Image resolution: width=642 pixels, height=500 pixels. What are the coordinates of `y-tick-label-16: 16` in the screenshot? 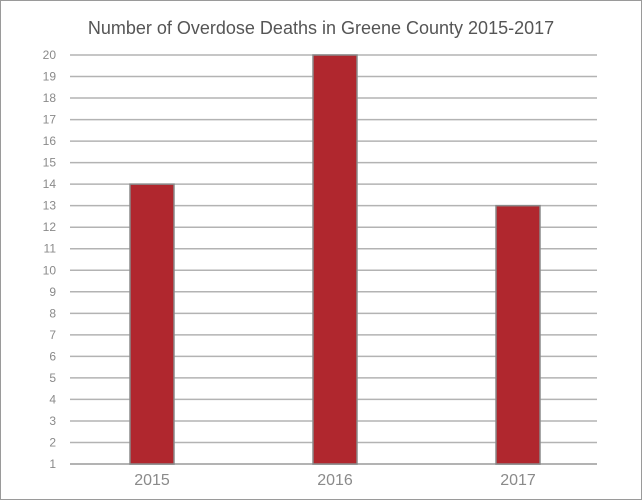 It's located at (50, 141).